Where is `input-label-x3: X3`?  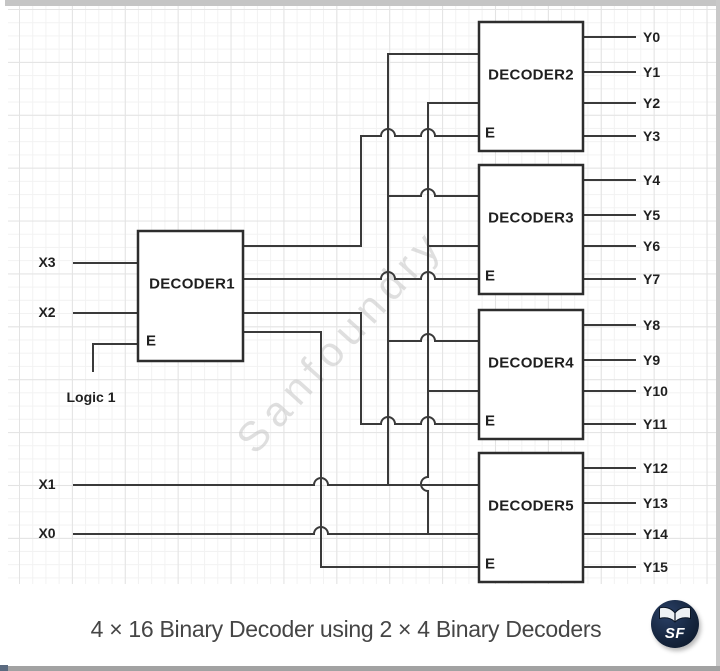
input-label-x3: X3 is located at coordinates (47, 262).